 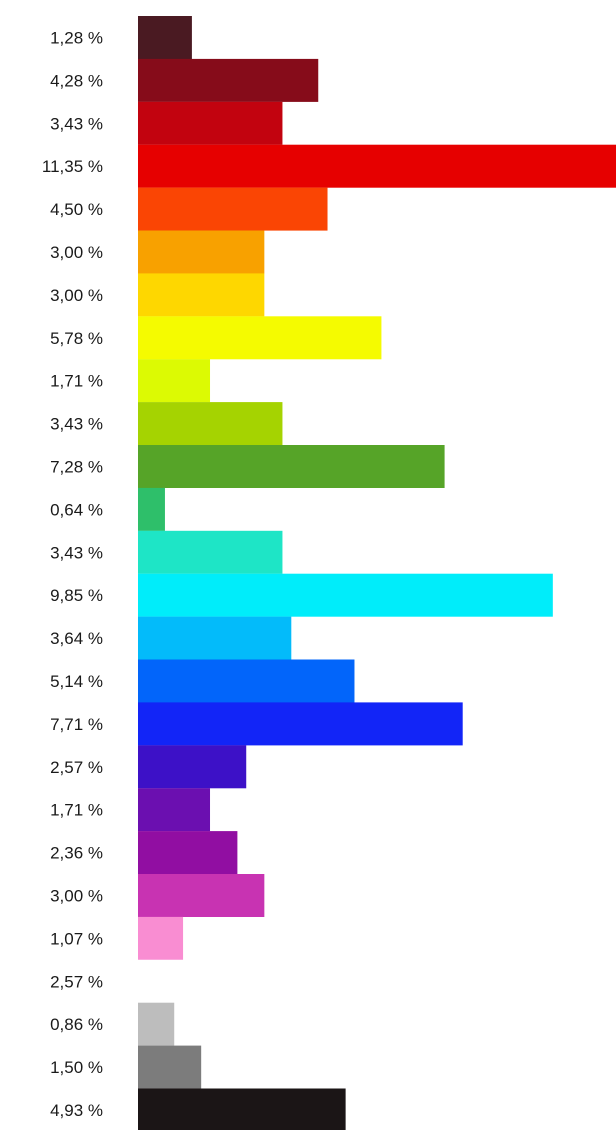 I want to click on tick-label-24: 0,86 %, so click(x=76, y=1024).